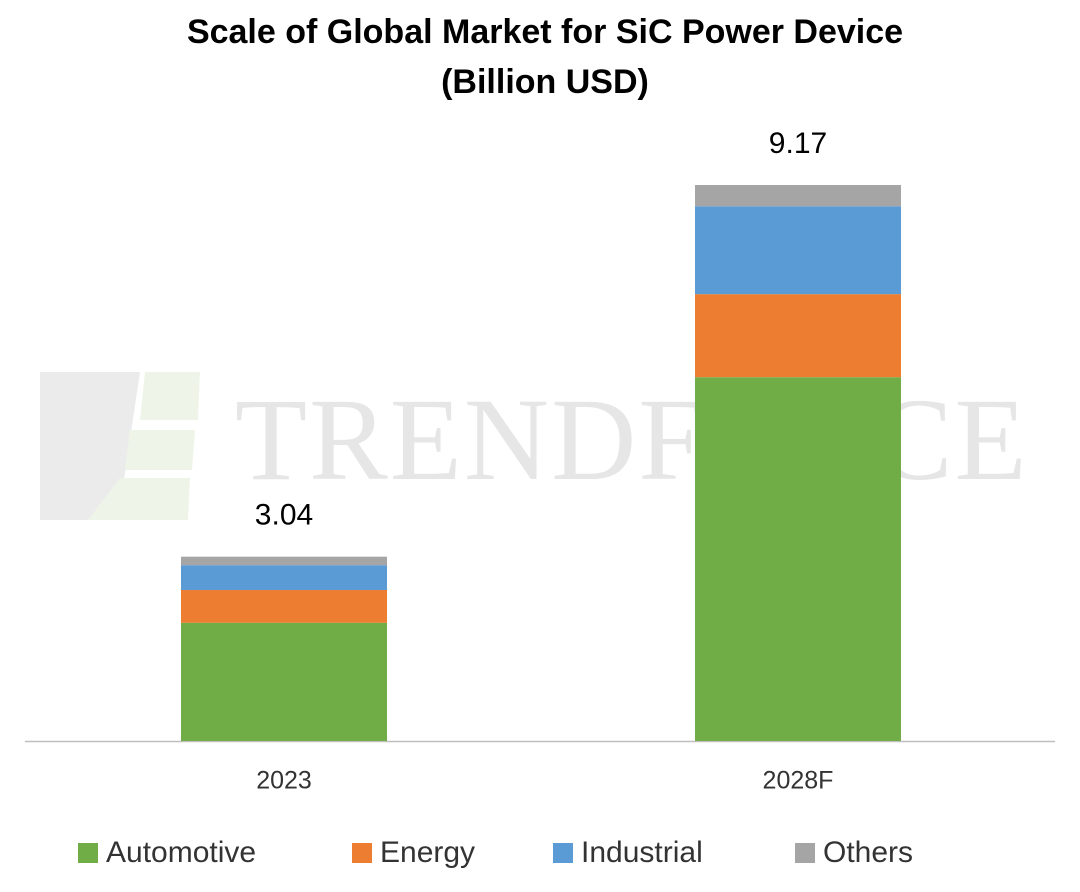  What do you see at coordinates (284, 781) in the screenshot?
I see `x-tick-label: 2023` at bounding box center [284, 781].